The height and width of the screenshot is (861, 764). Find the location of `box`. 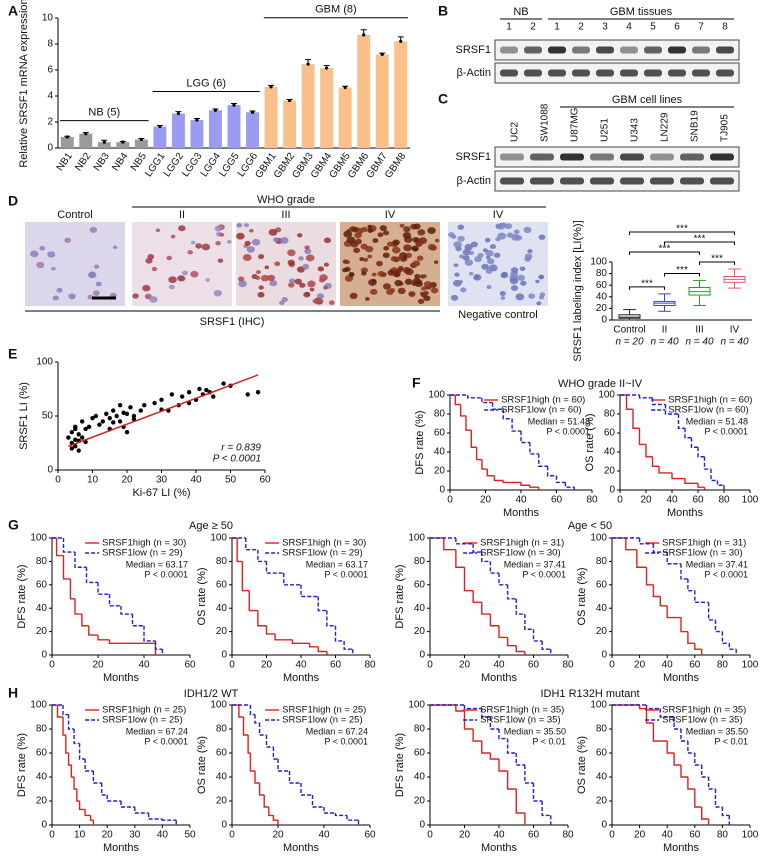

box is located at coordinates (629, 316).